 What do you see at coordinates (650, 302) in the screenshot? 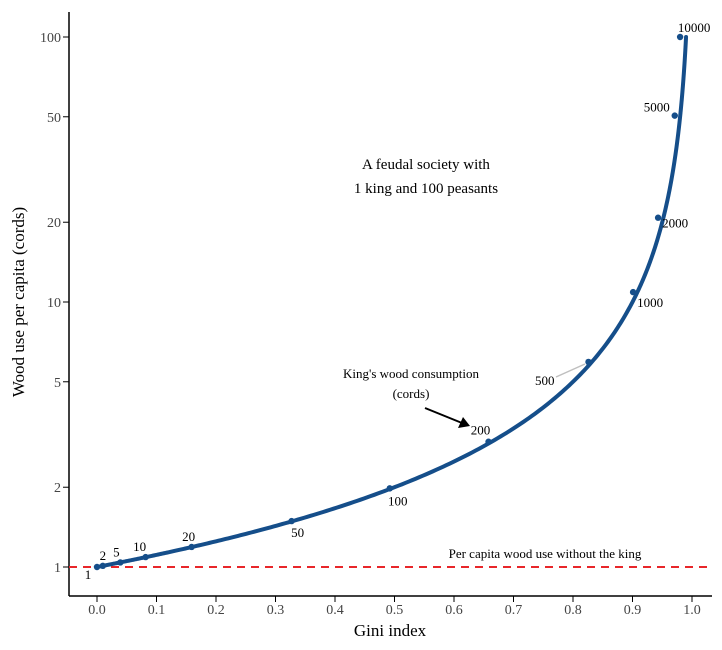
I see `data-point-label: 1000` at bounding box center [650, 302].